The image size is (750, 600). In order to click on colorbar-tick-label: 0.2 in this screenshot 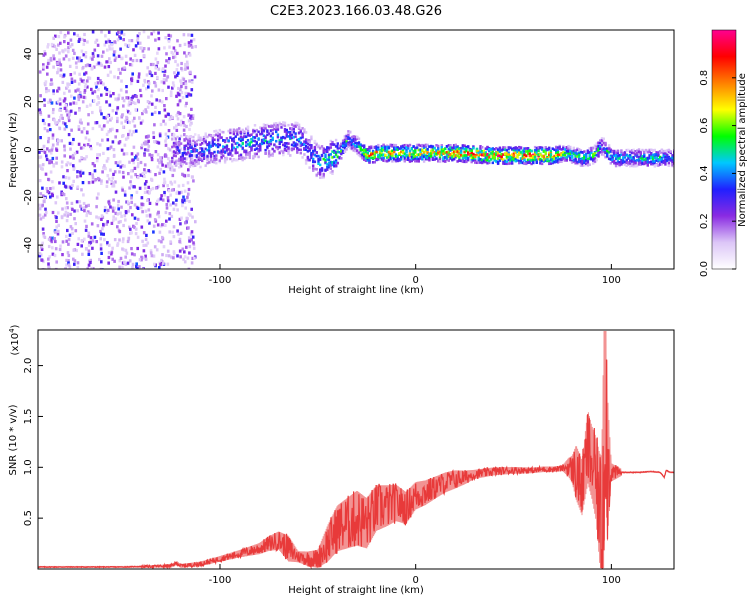, I will do `click(704, 221)`.